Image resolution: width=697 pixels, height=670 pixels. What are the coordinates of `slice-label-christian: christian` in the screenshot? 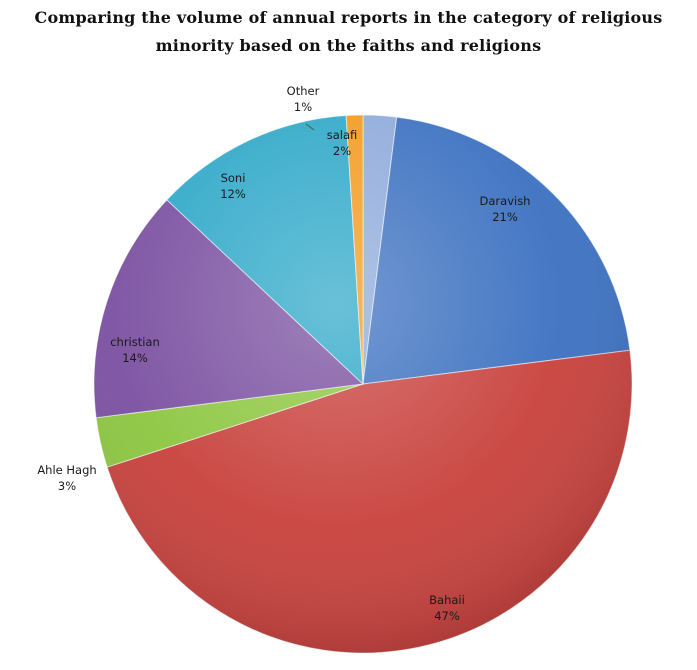 It's located at (135, 342).